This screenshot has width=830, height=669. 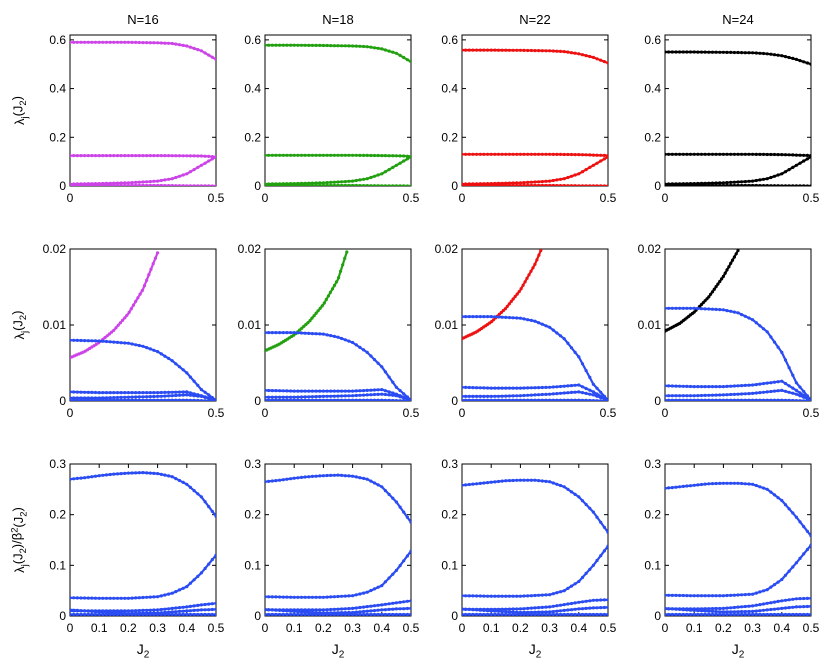 I want to click on x-tick-label: 0.5, so click(x=411, y=413).